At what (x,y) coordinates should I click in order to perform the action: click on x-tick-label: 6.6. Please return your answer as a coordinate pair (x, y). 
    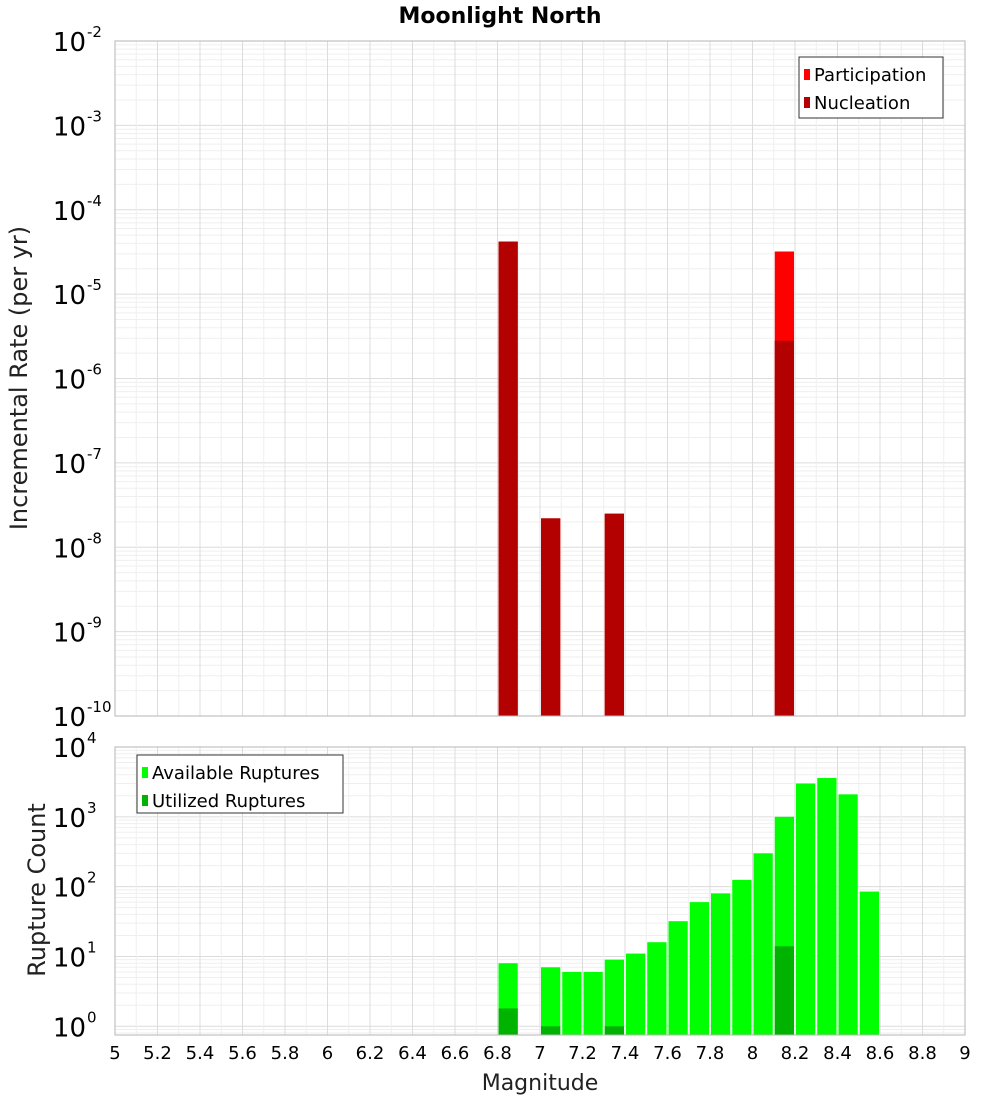
    Looking at the image, I should click on (455, 1053).